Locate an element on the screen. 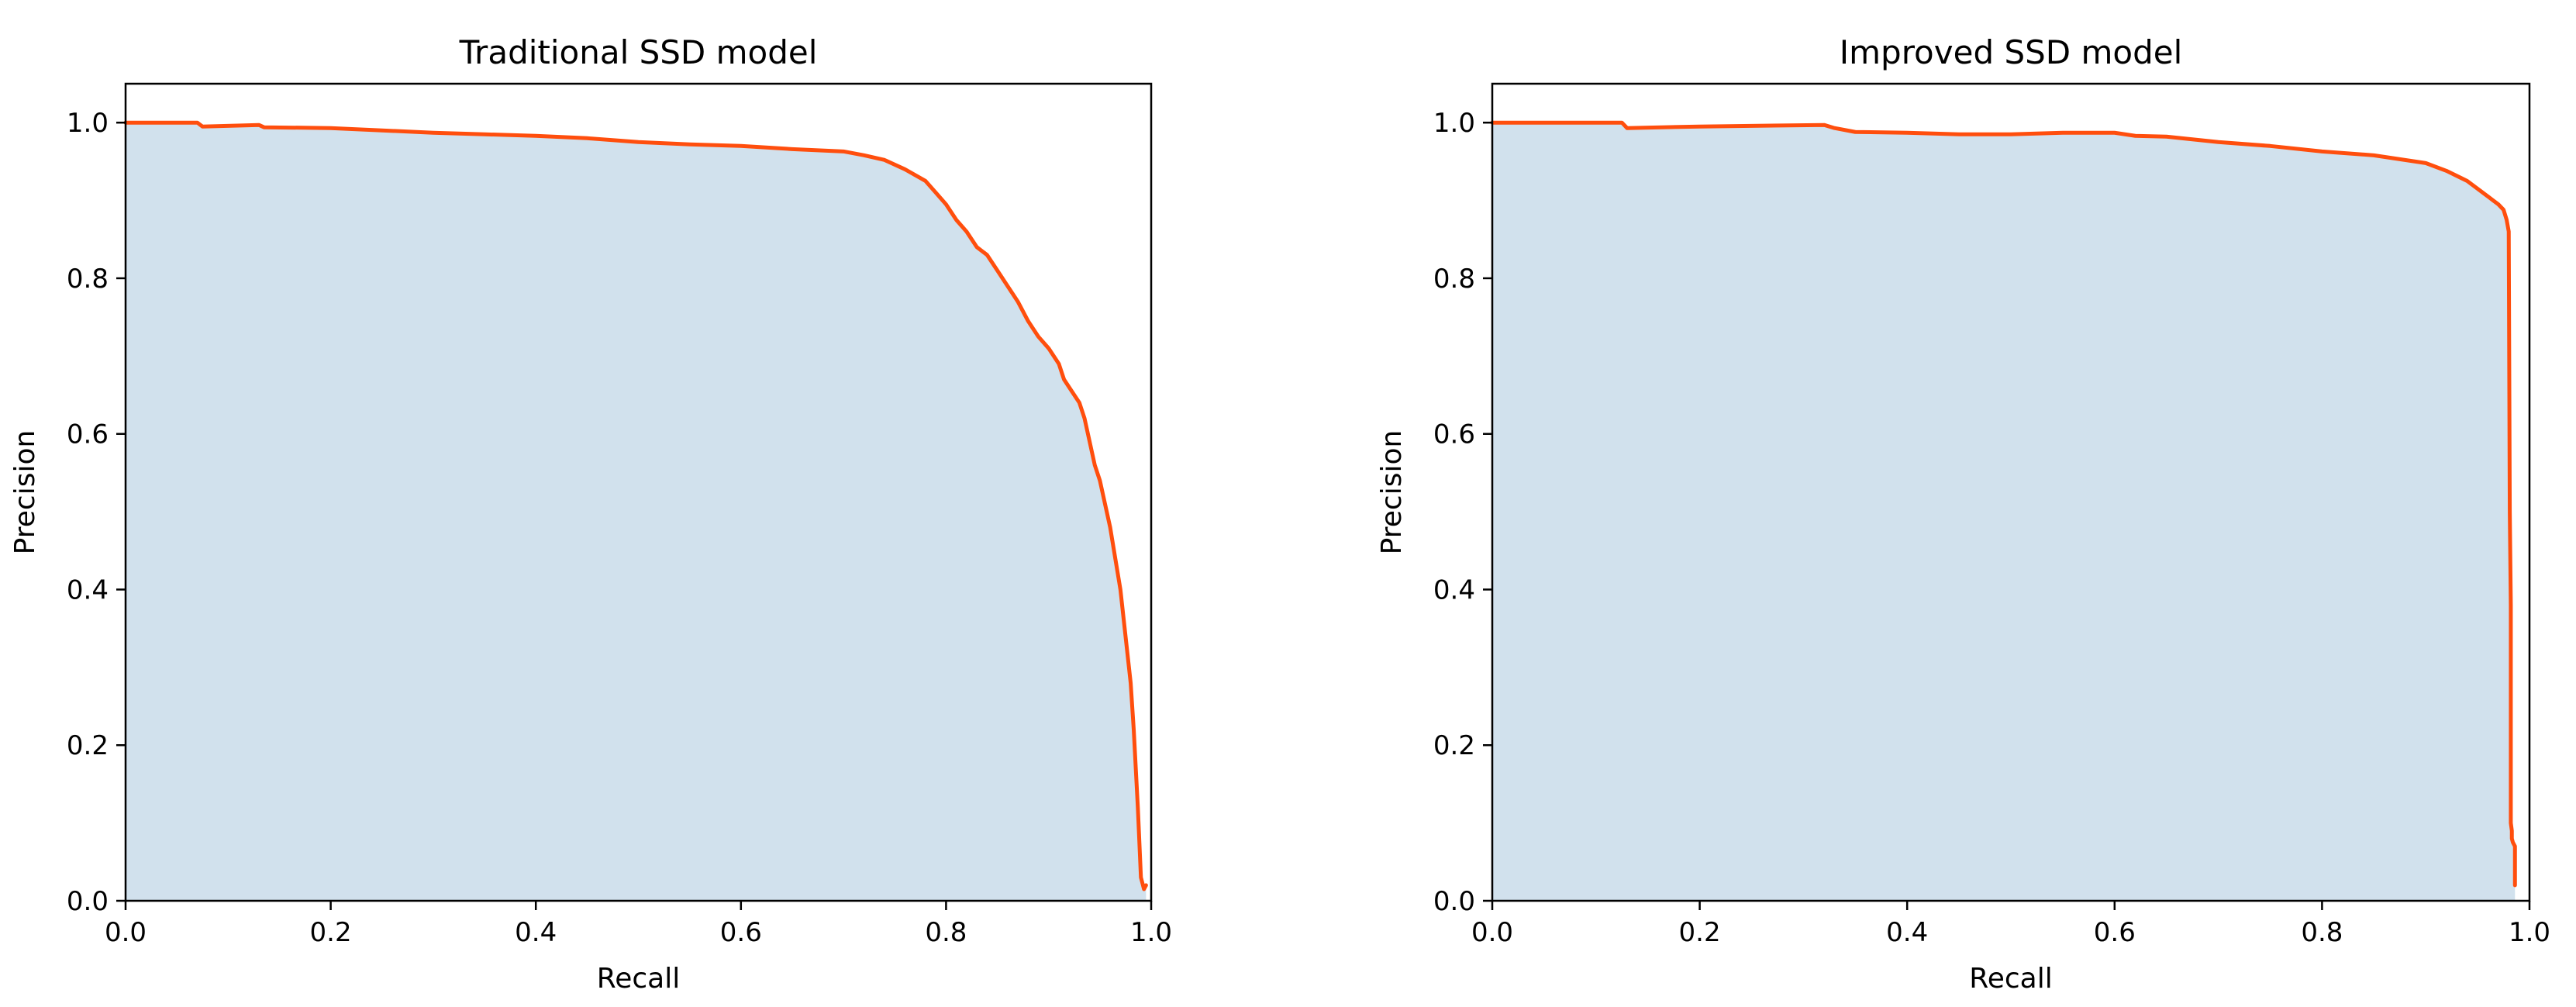 Image resolution: width=2576 pixels, height=1007 pixels. chart-title: Improved SSD model is located at coordinates (2011, 52).